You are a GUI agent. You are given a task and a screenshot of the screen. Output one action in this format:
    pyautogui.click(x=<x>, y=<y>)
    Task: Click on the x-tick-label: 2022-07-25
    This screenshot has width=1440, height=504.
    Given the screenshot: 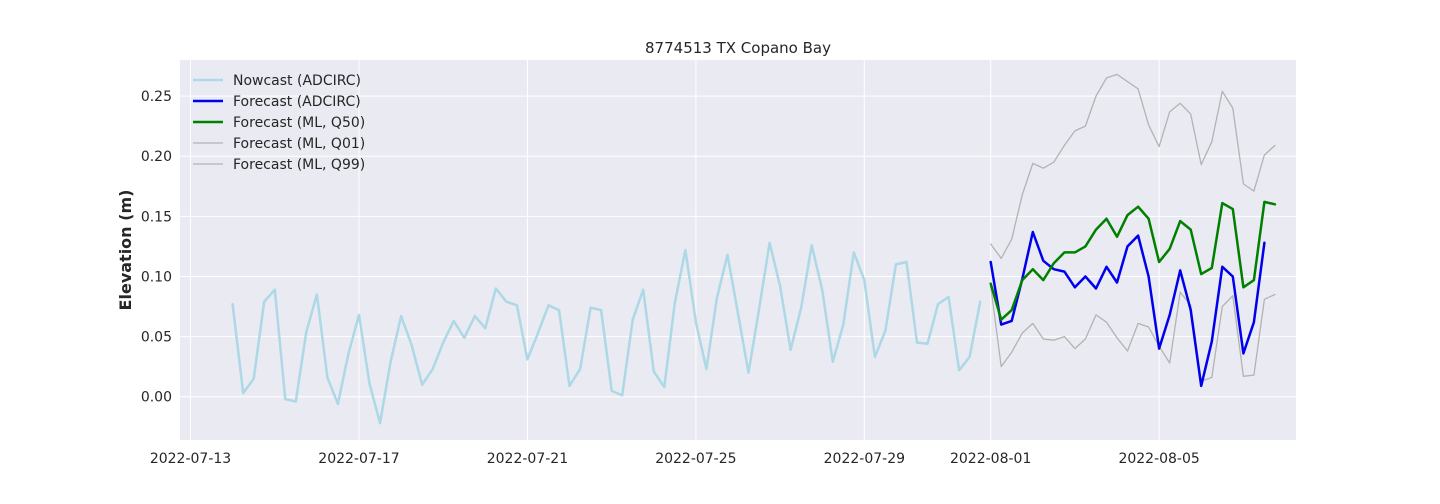 What is the action you would take?
    pyautogui.click(x=695, y=459)
    